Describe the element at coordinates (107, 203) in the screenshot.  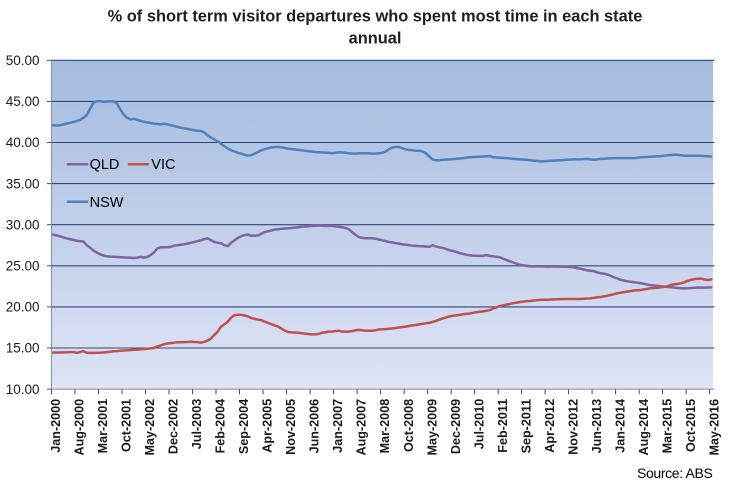
I see `svg-text: NSW` at that location.